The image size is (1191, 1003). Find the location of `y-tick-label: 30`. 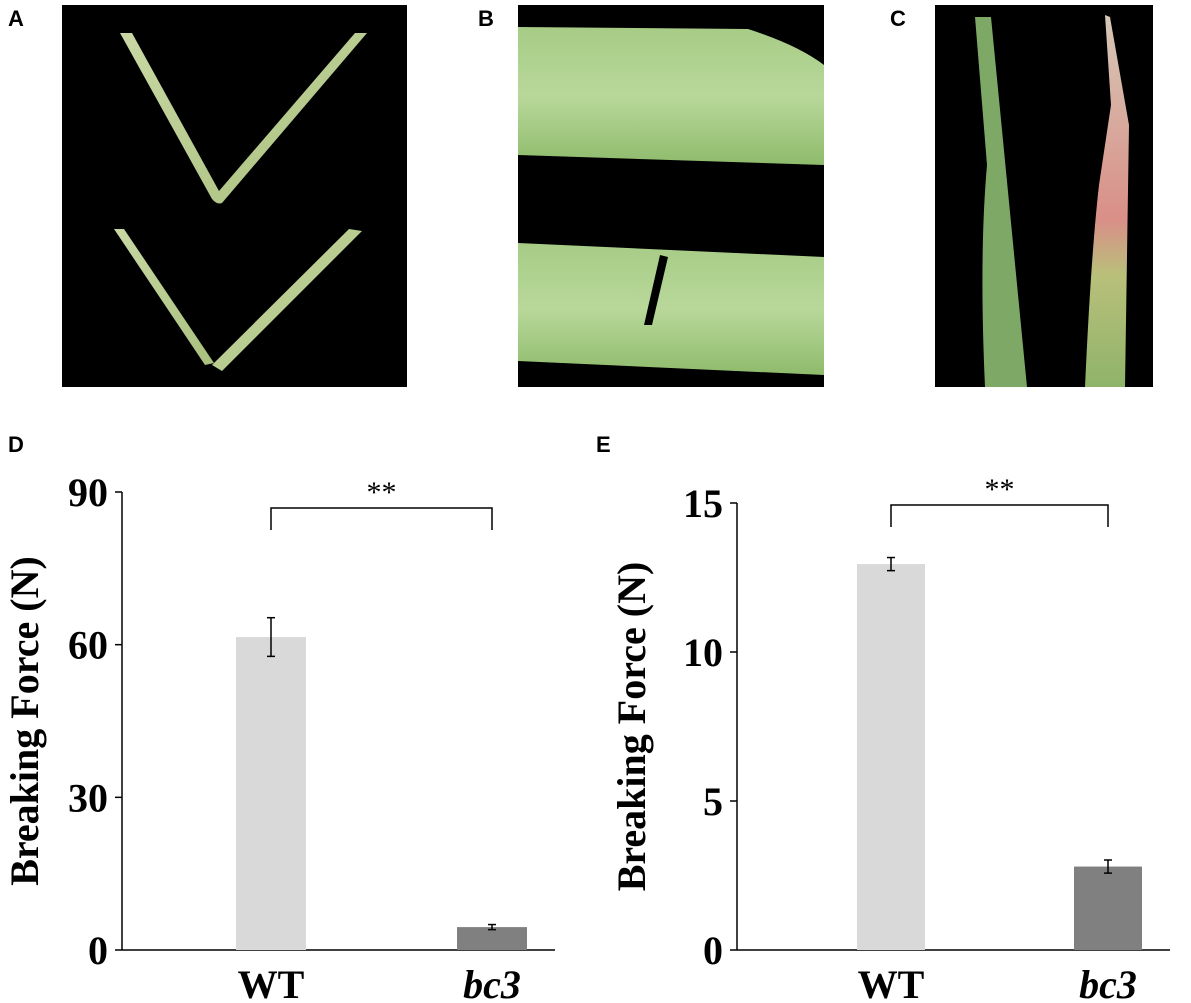

y-tick-label: 30 is located at coordinates (88, 797).